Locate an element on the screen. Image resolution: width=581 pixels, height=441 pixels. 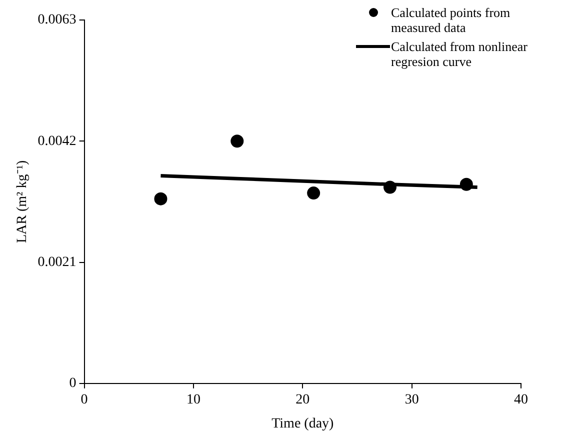
x-tick-label: 0 is located at coordinates (84, 400).